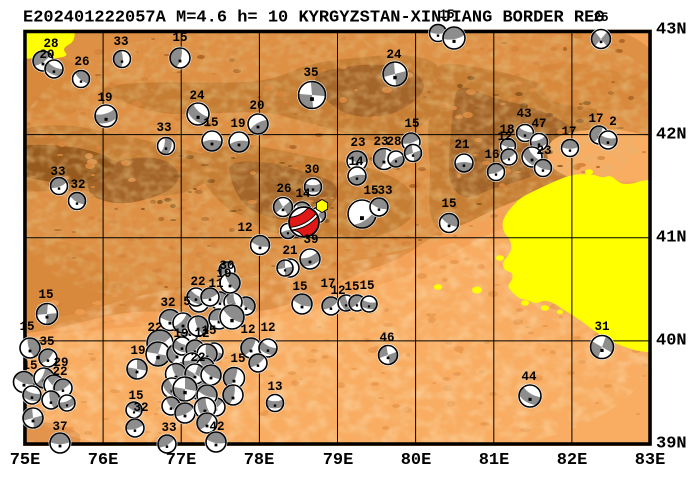  What do you see at coordinates (187, 302) in the screenshot?
I see `svg-text: 5` at bounding box center [187, 302].